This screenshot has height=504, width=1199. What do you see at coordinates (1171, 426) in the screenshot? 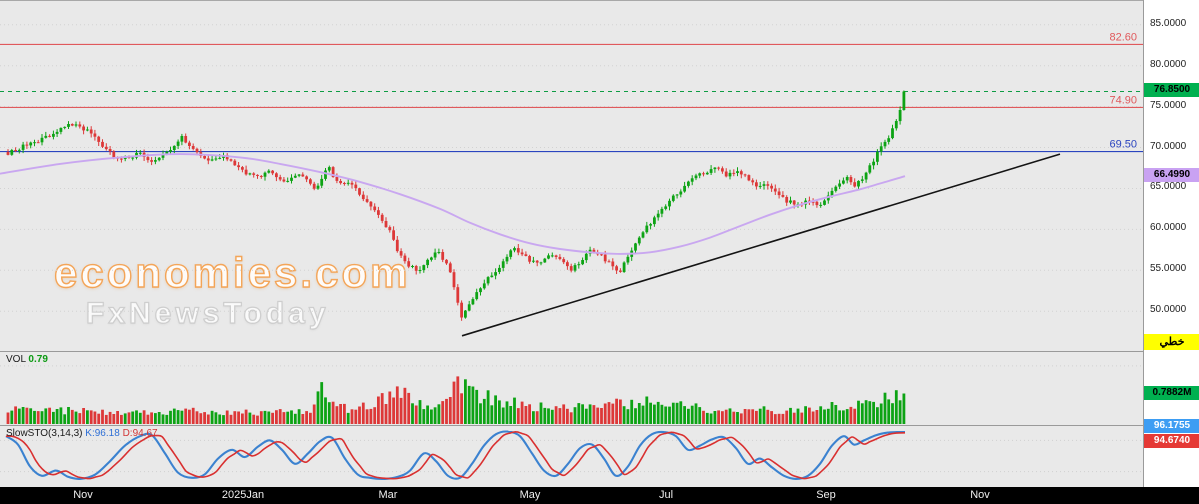
I see `sto-k-badge: 96.1755` at bounding box center [1171, 426].